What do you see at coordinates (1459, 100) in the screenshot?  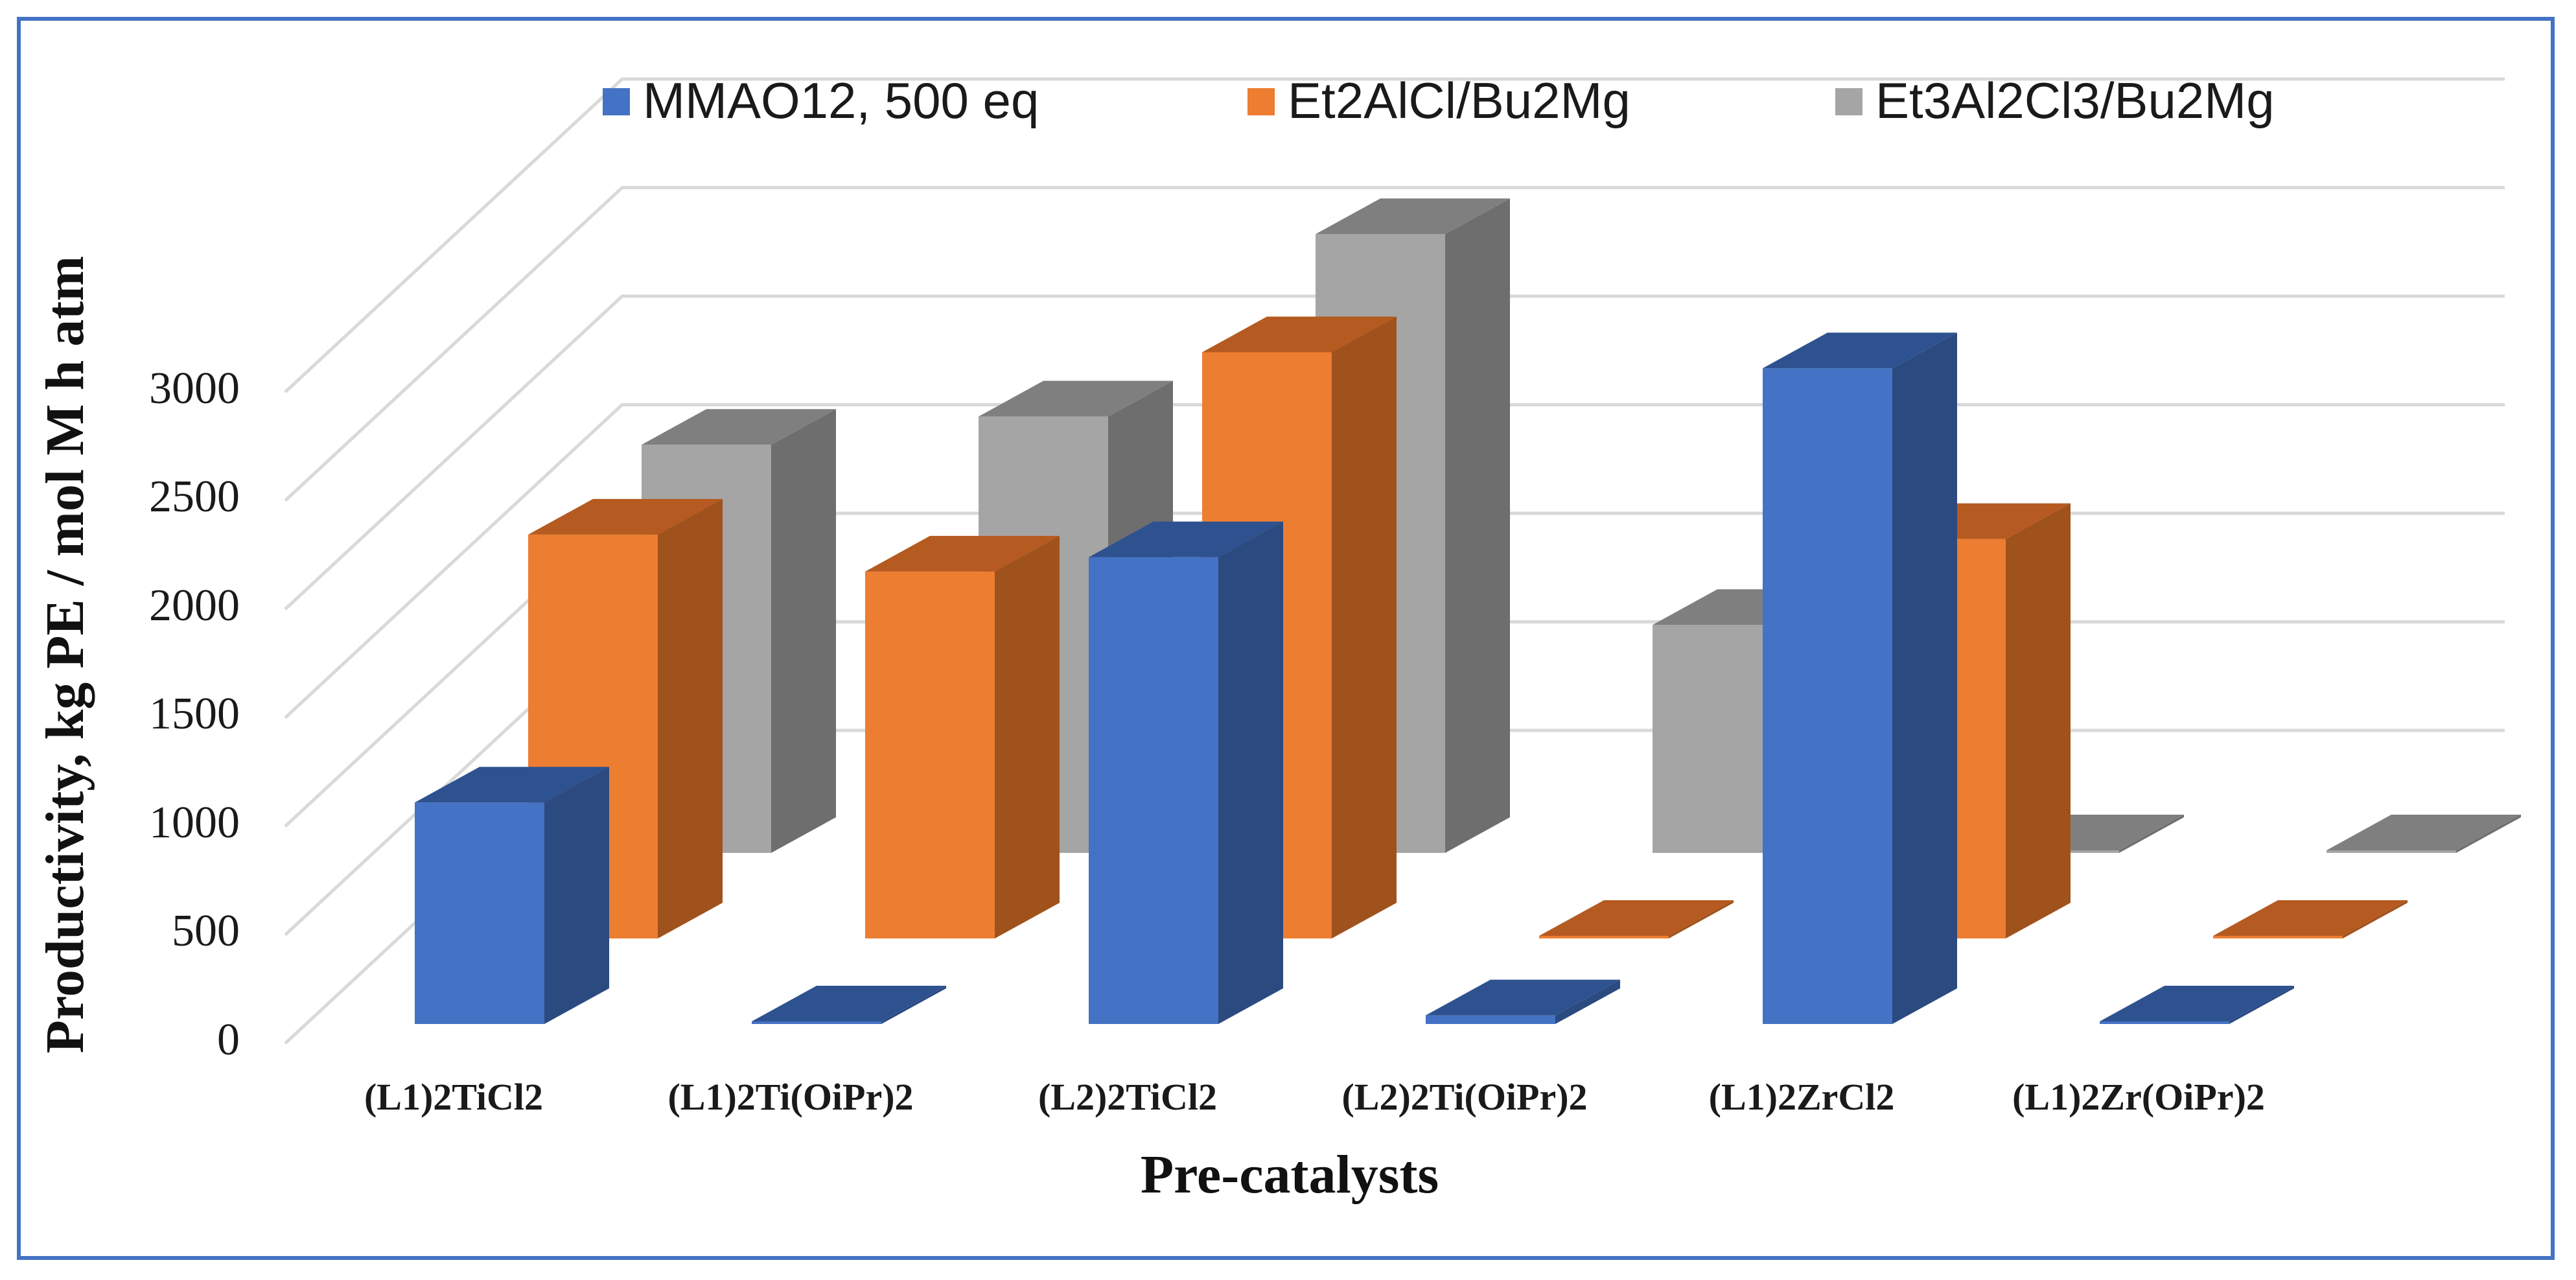 I see `legend-label: Et2AlCl/Bu2Mg` at bounding box center [1459, 100].